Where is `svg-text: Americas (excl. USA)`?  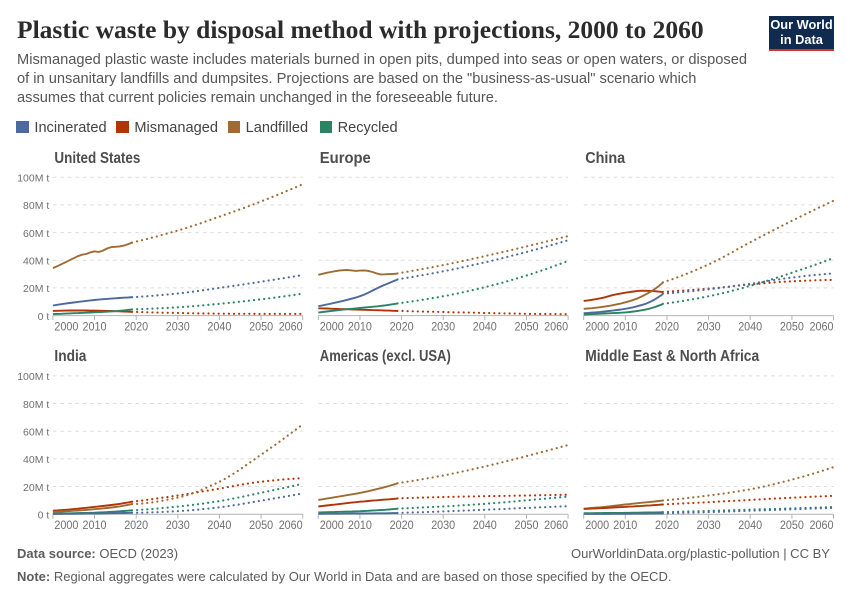
svg-text: Americas (excl. USA) is located at coordinates (385, 356).